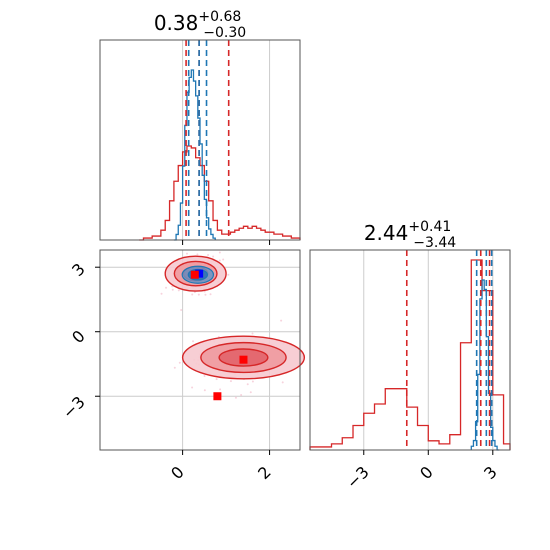 This screenshot has width=550, height=550. What do you see at coordinates (429, 227) in the screenshot?
I see `title-p1-plus: +0.41` at bounding box center [429, 227].